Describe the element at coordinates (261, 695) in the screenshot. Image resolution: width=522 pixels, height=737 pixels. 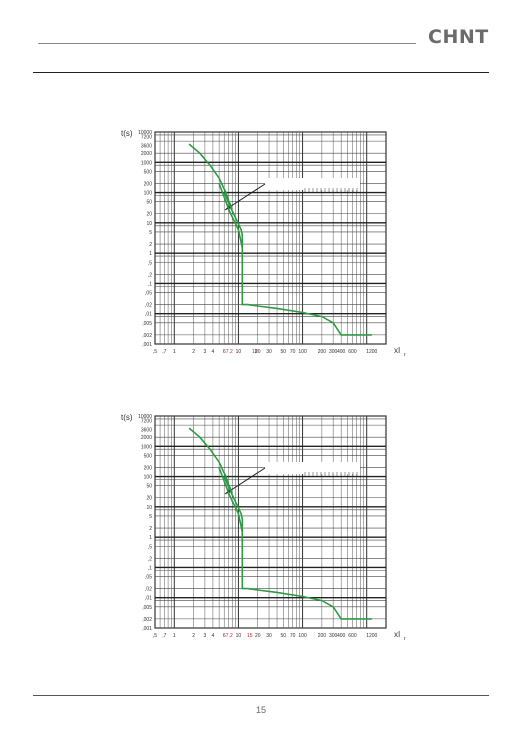
I see `footer-rule` at that location.